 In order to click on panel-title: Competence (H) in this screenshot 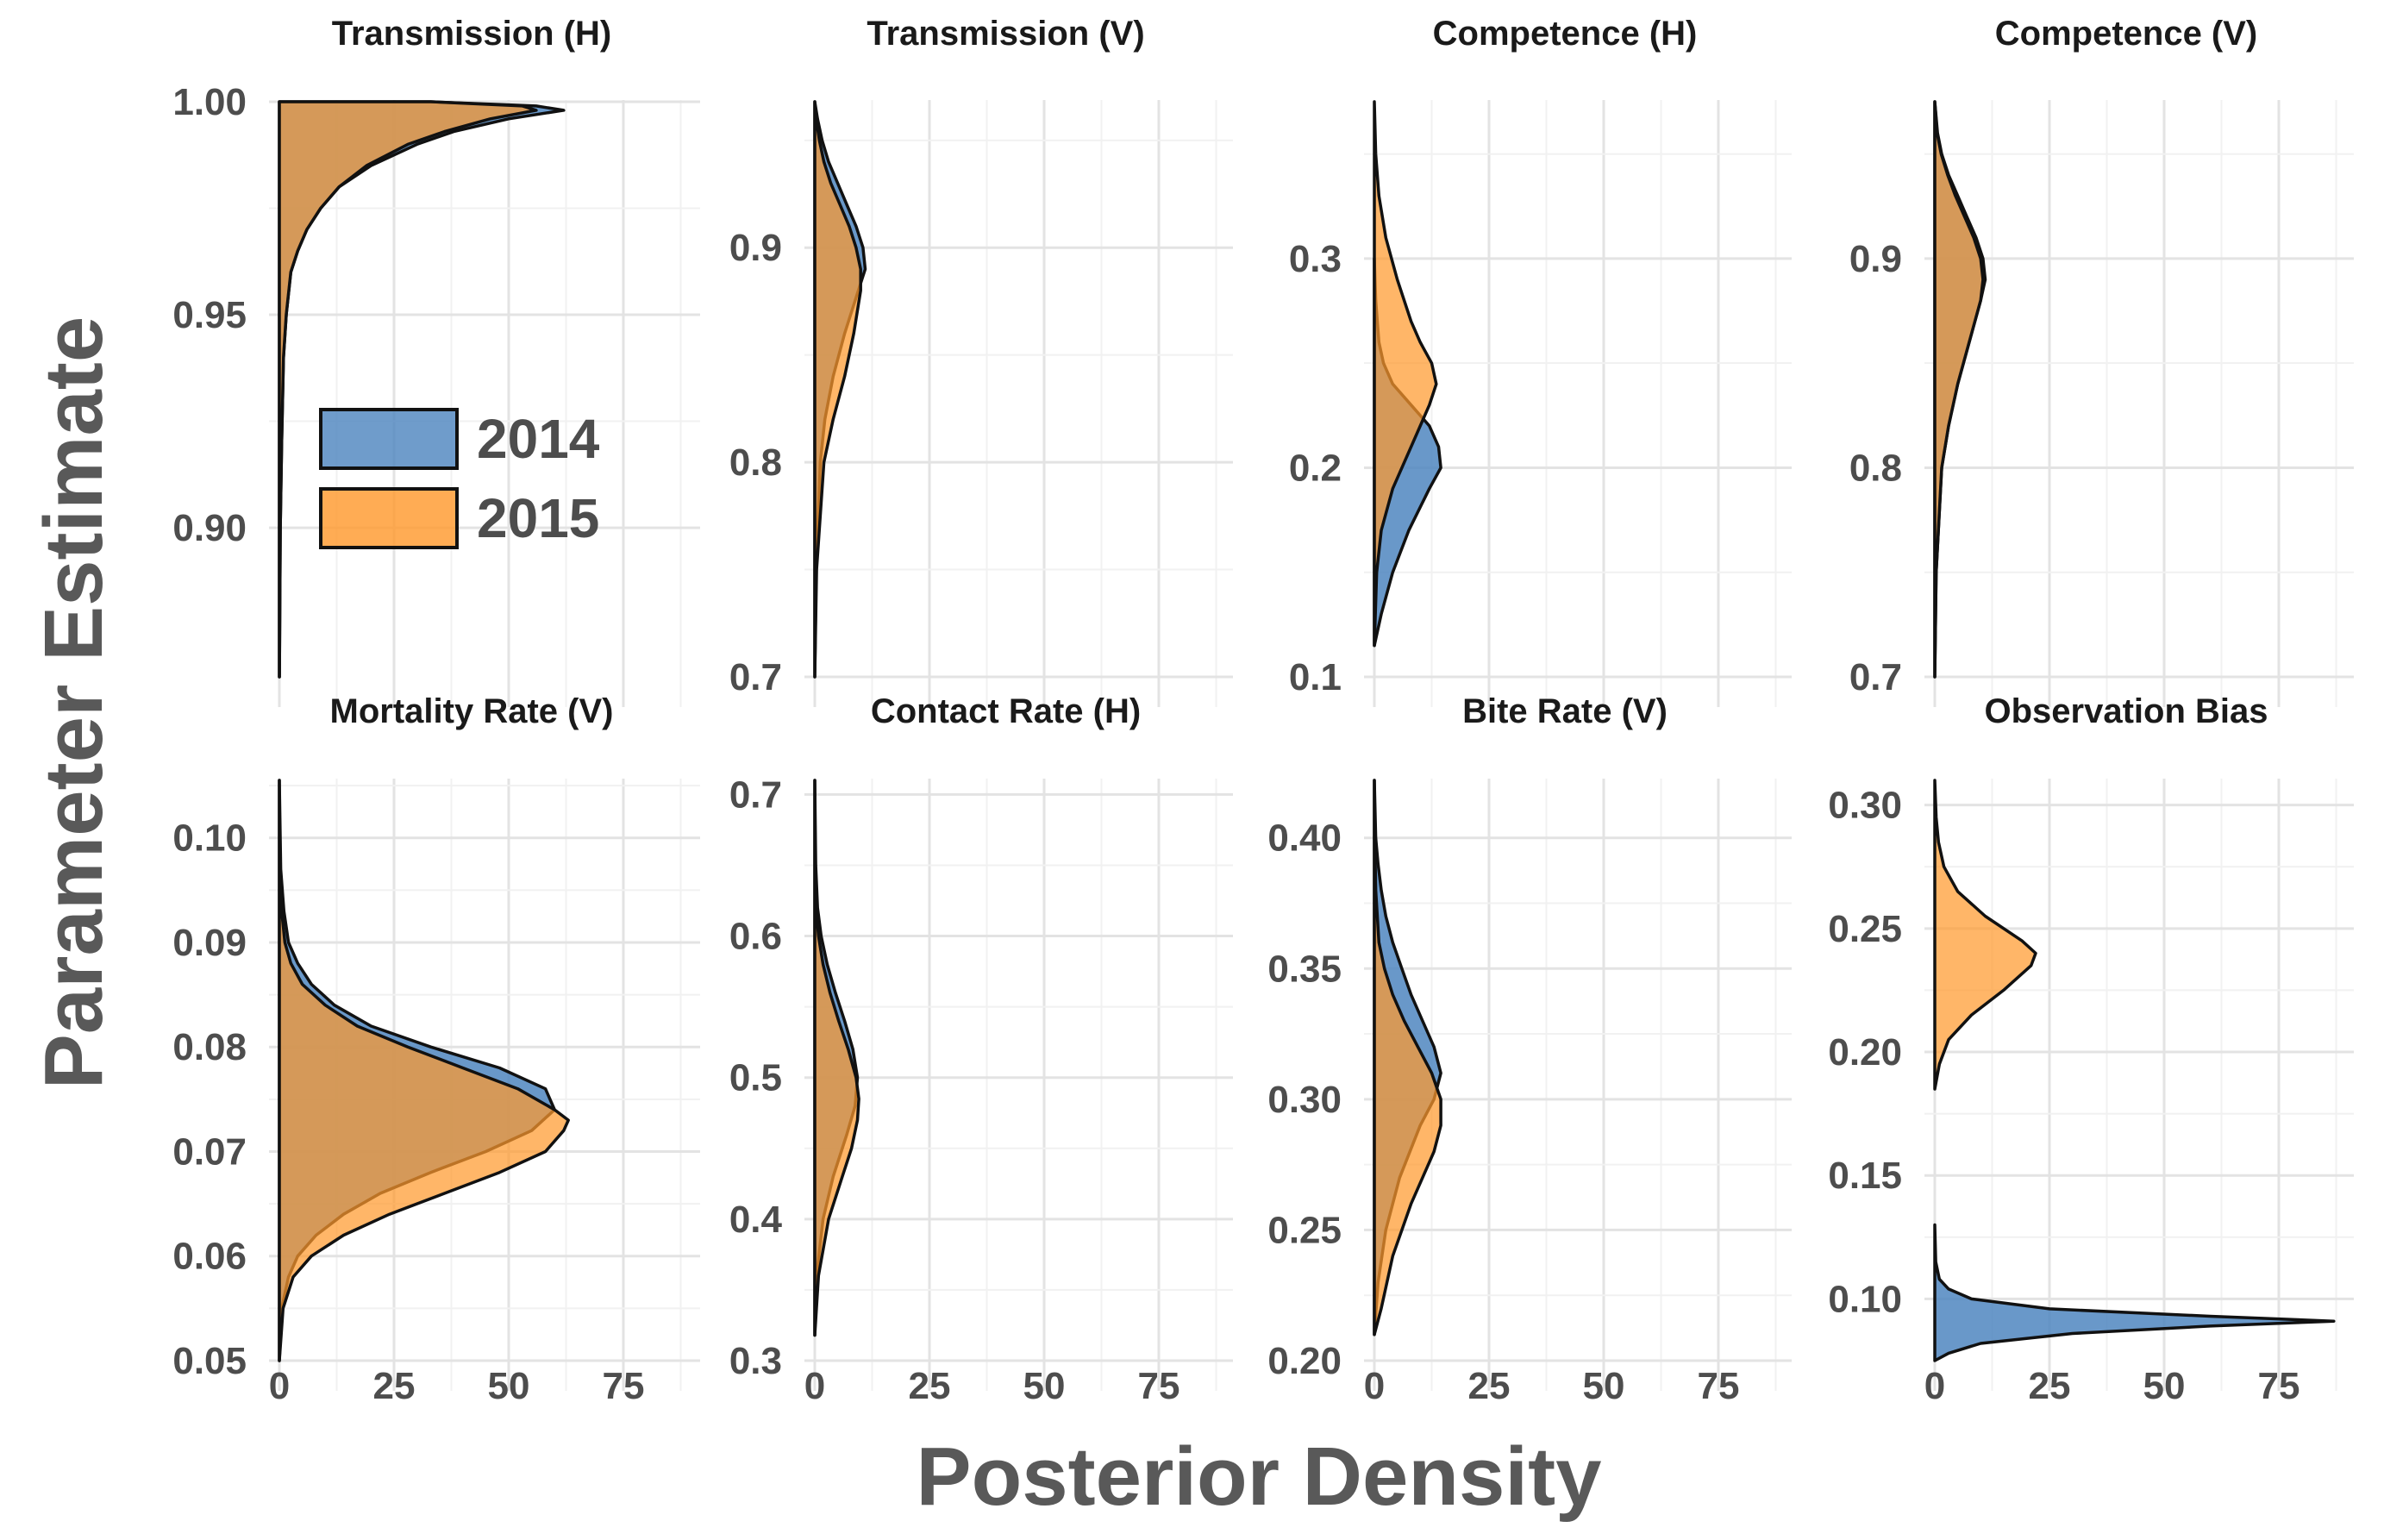, I will do `click(1565, 34)`.